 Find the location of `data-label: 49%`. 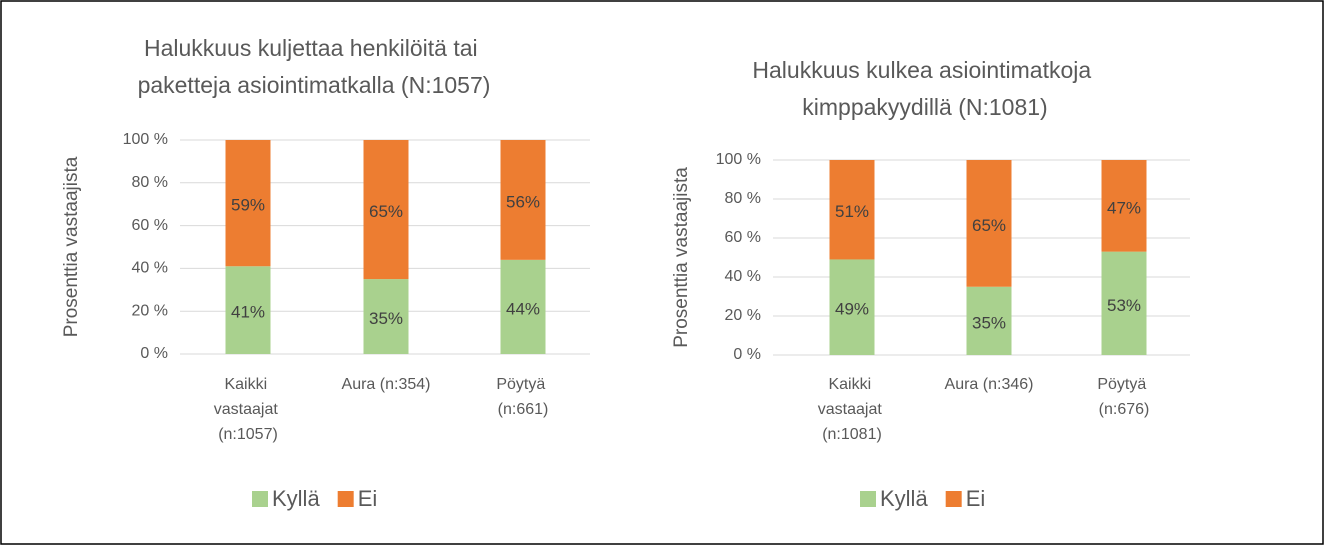

data-label: 49% is located at coordinates (852, 309).